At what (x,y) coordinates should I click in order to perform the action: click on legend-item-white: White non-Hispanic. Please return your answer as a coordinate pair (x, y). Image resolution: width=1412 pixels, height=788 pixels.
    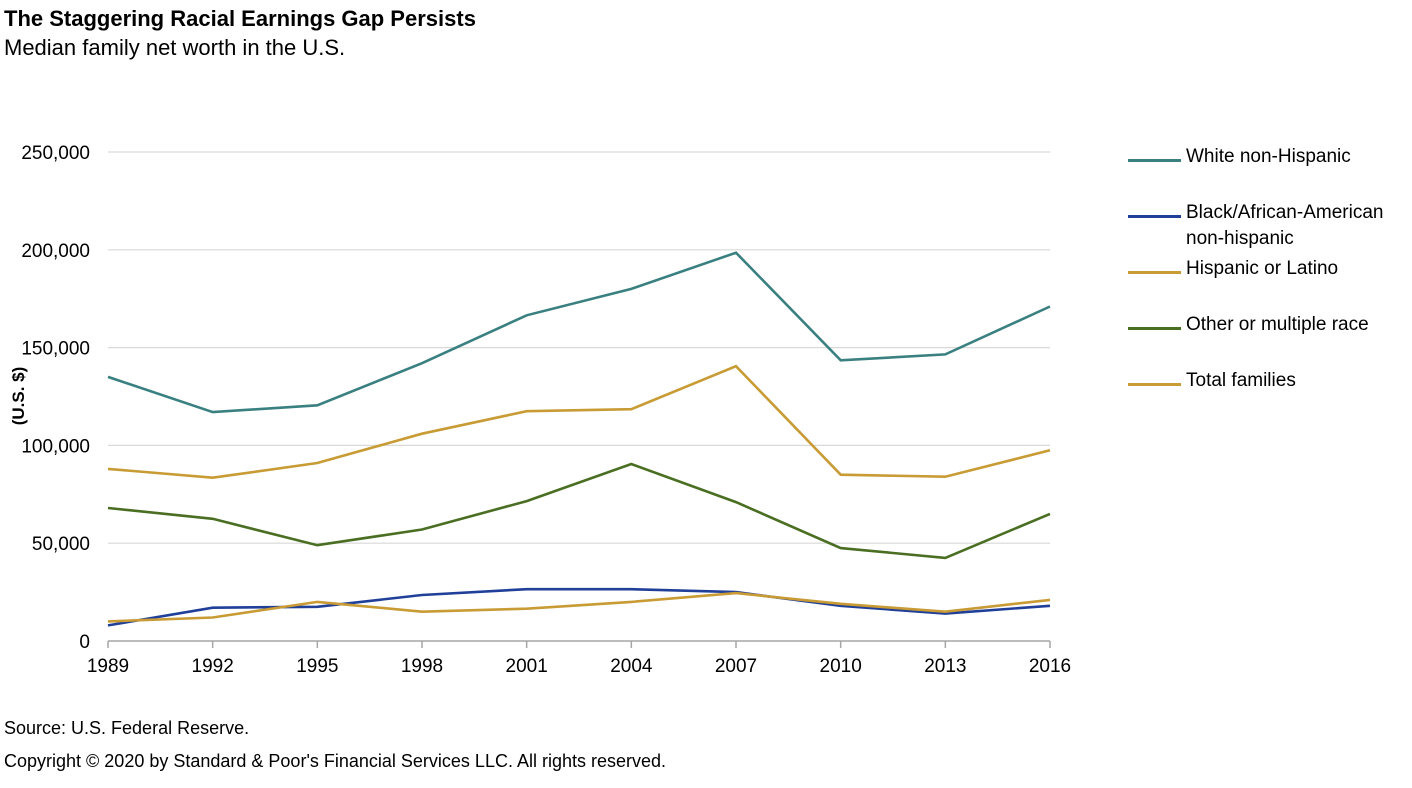
    Looking at the image, I should click on (1270, 157).